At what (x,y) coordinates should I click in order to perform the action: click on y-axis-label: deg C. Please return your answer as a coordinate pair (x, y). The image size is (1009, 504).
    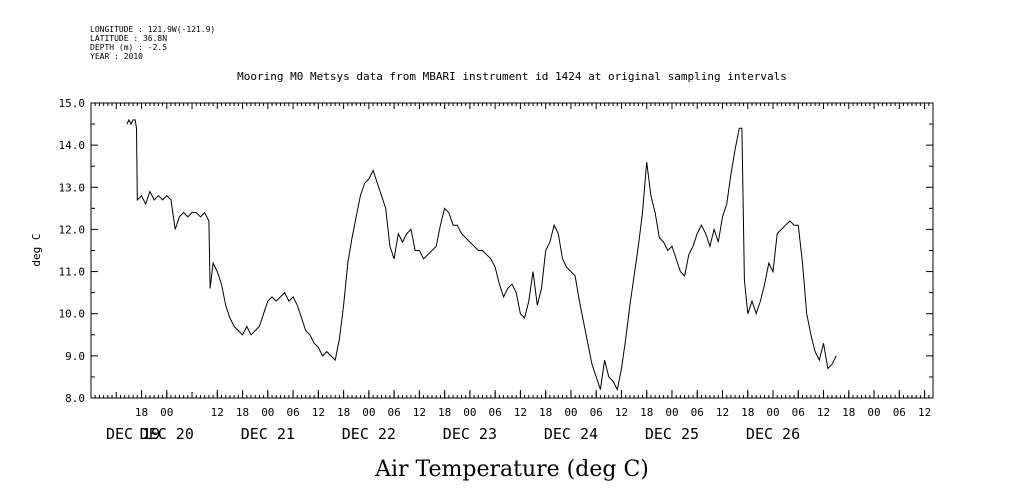
    Looking at the image, I should click on (36, 249).